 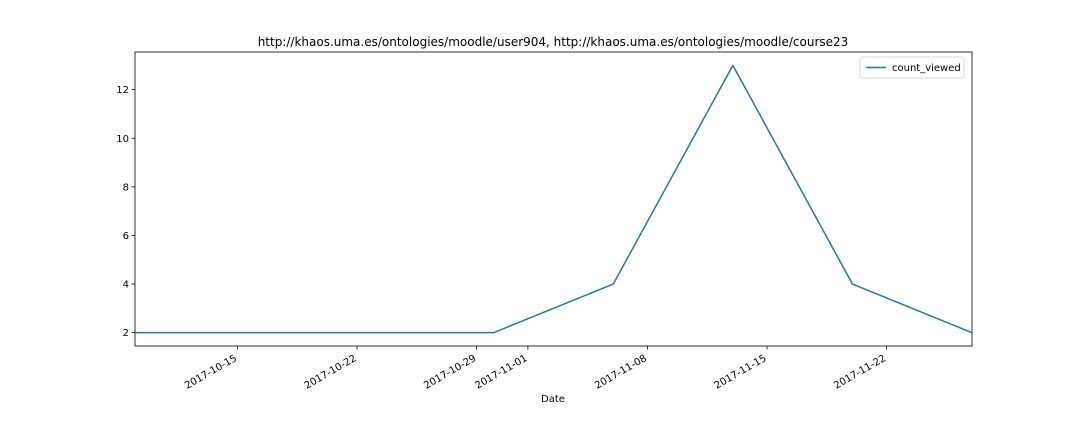 What do you see at coordinates (125, 212) in the screenshot?
I see `y-axis: 2 4 6 8 10 12` at bounding box center [125, 212].